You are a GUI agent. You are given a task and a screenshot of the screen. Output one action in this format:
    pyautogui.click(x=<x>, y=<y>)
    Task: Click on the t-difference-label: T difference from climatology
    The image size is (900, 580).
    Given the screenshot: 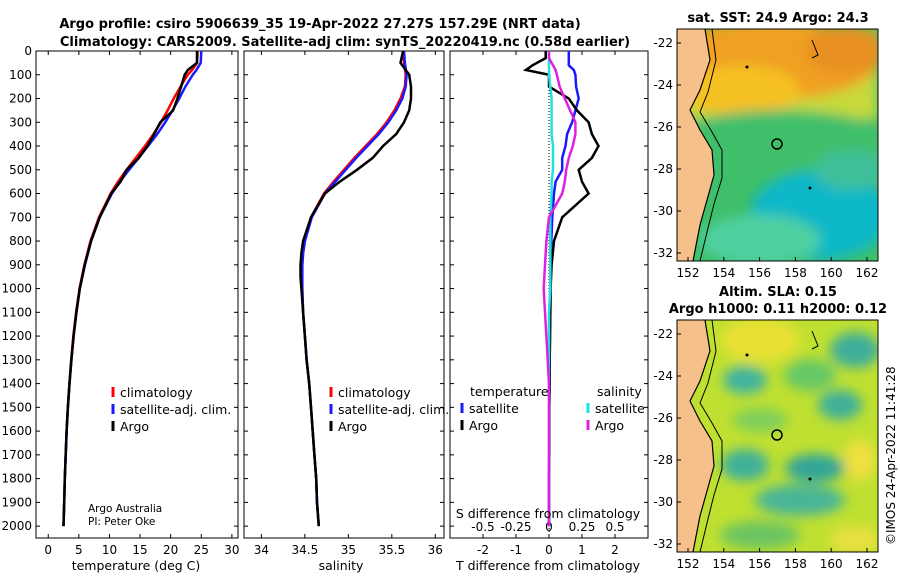 What is the action you would take?
    pyautogui.click(x=548, y=565)
    